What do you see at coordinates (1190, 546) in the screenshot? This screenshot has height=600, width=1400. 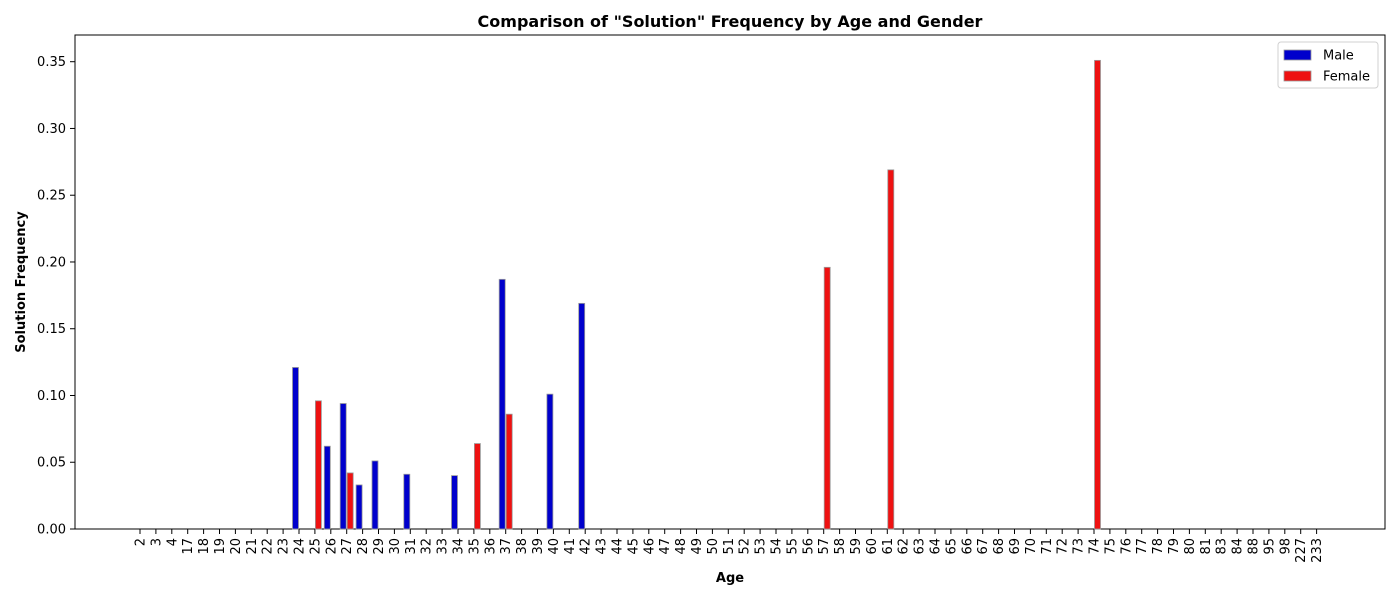 I see `x-tick-label: 80` at bounding box center [1190, 546].